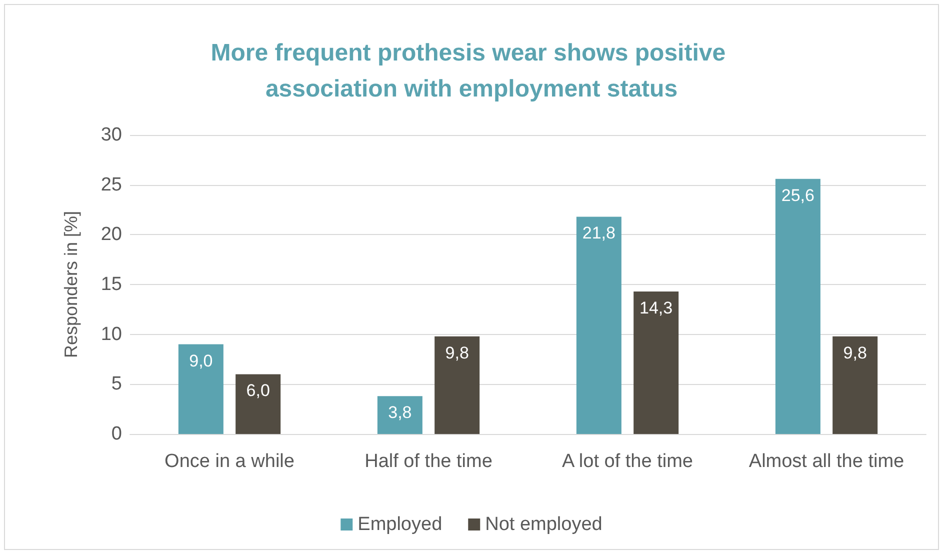  Describe the element at coordinates (111, 235) in the screenshot. I see `y-tick-label: 20` at that location.